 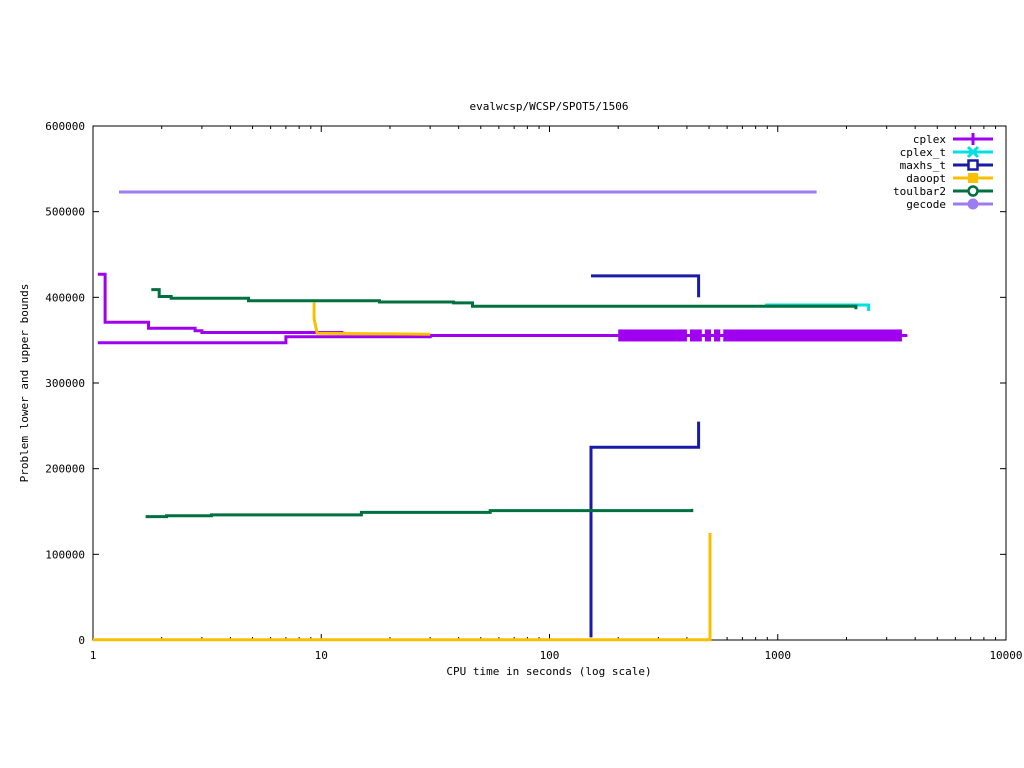 What do you see at coordinates (65, 383) in the screenshot?
I see `y-tick-label: 300000` at bounding box center [65, 383].